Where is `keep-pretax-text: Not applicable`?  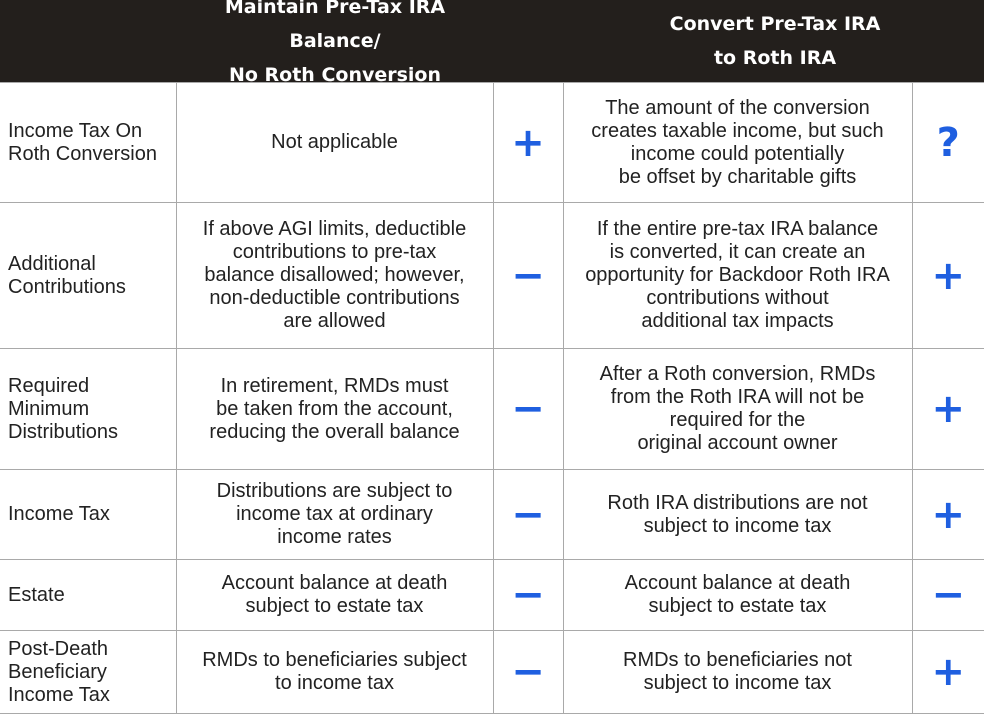
keep-pretax-text: Not applicable is located at coordinates (334, 142).